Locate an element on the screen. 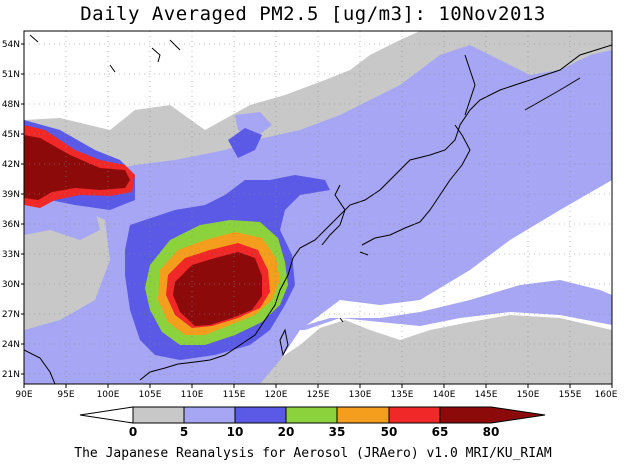 The height and width of the screenshot is (466, 626). lat-tick: 21N is located at coordinates (11, 375).